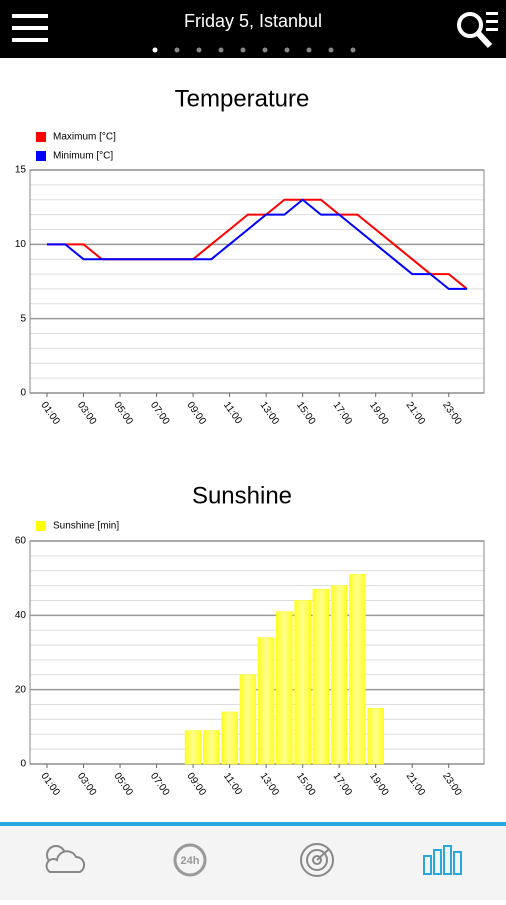 This screenshot has width=506, height=905. What do you see at coordinates (242, 98) in the screenshot?
I see `chart-title: Temperature` at bounding box center [242, 98].